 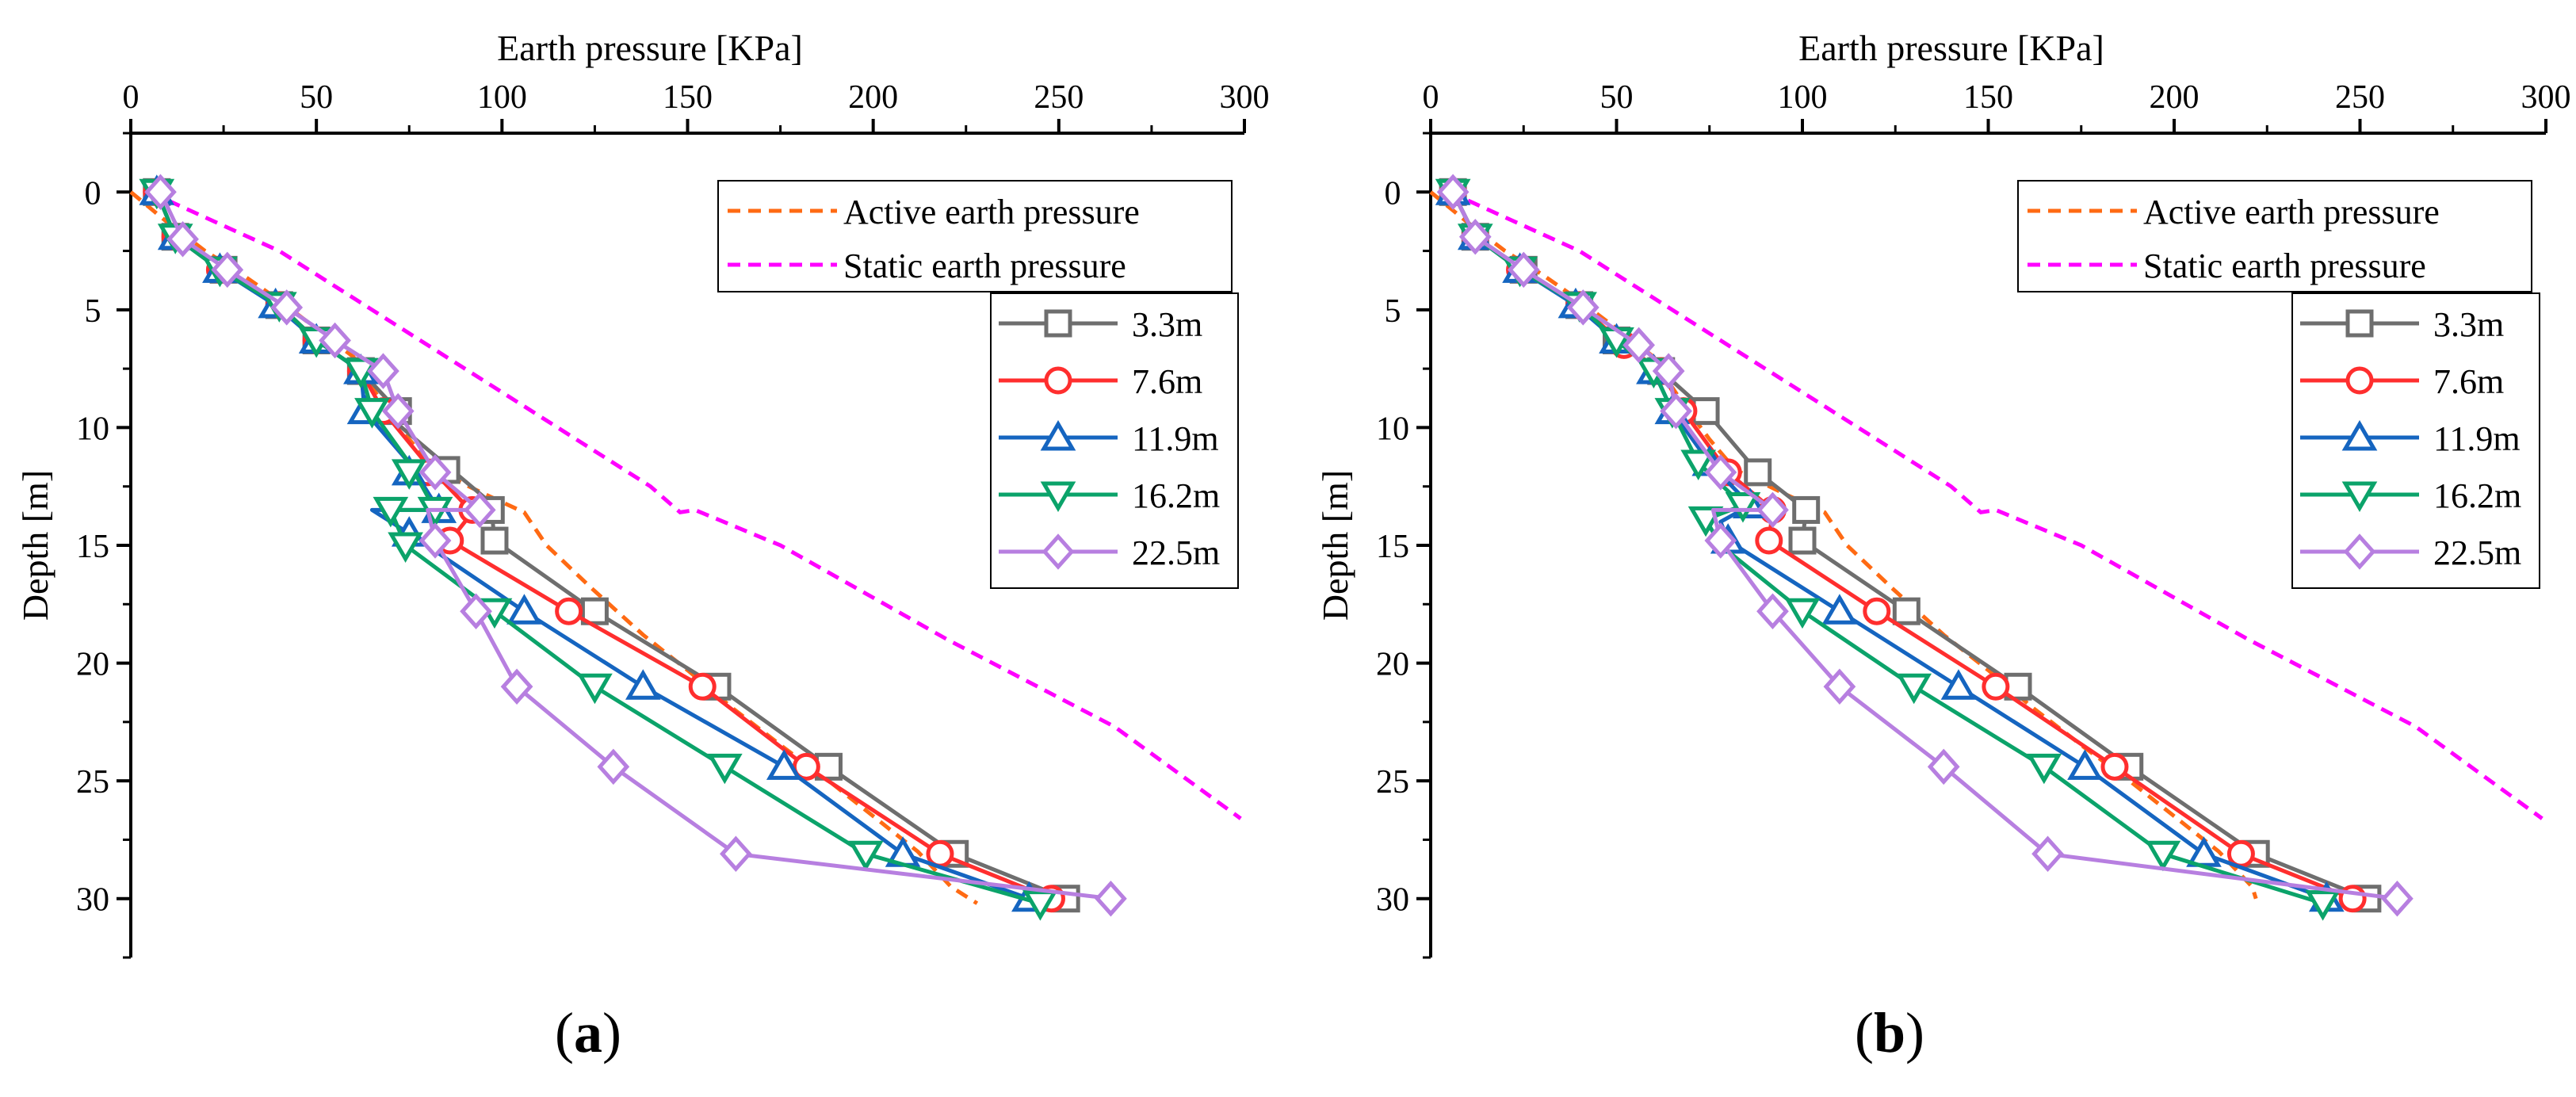 What do you see at coordinates (1890, 1033) in the screenshot?
I see `panel-label-b: (b)` at bounding box center [1890, 1033].